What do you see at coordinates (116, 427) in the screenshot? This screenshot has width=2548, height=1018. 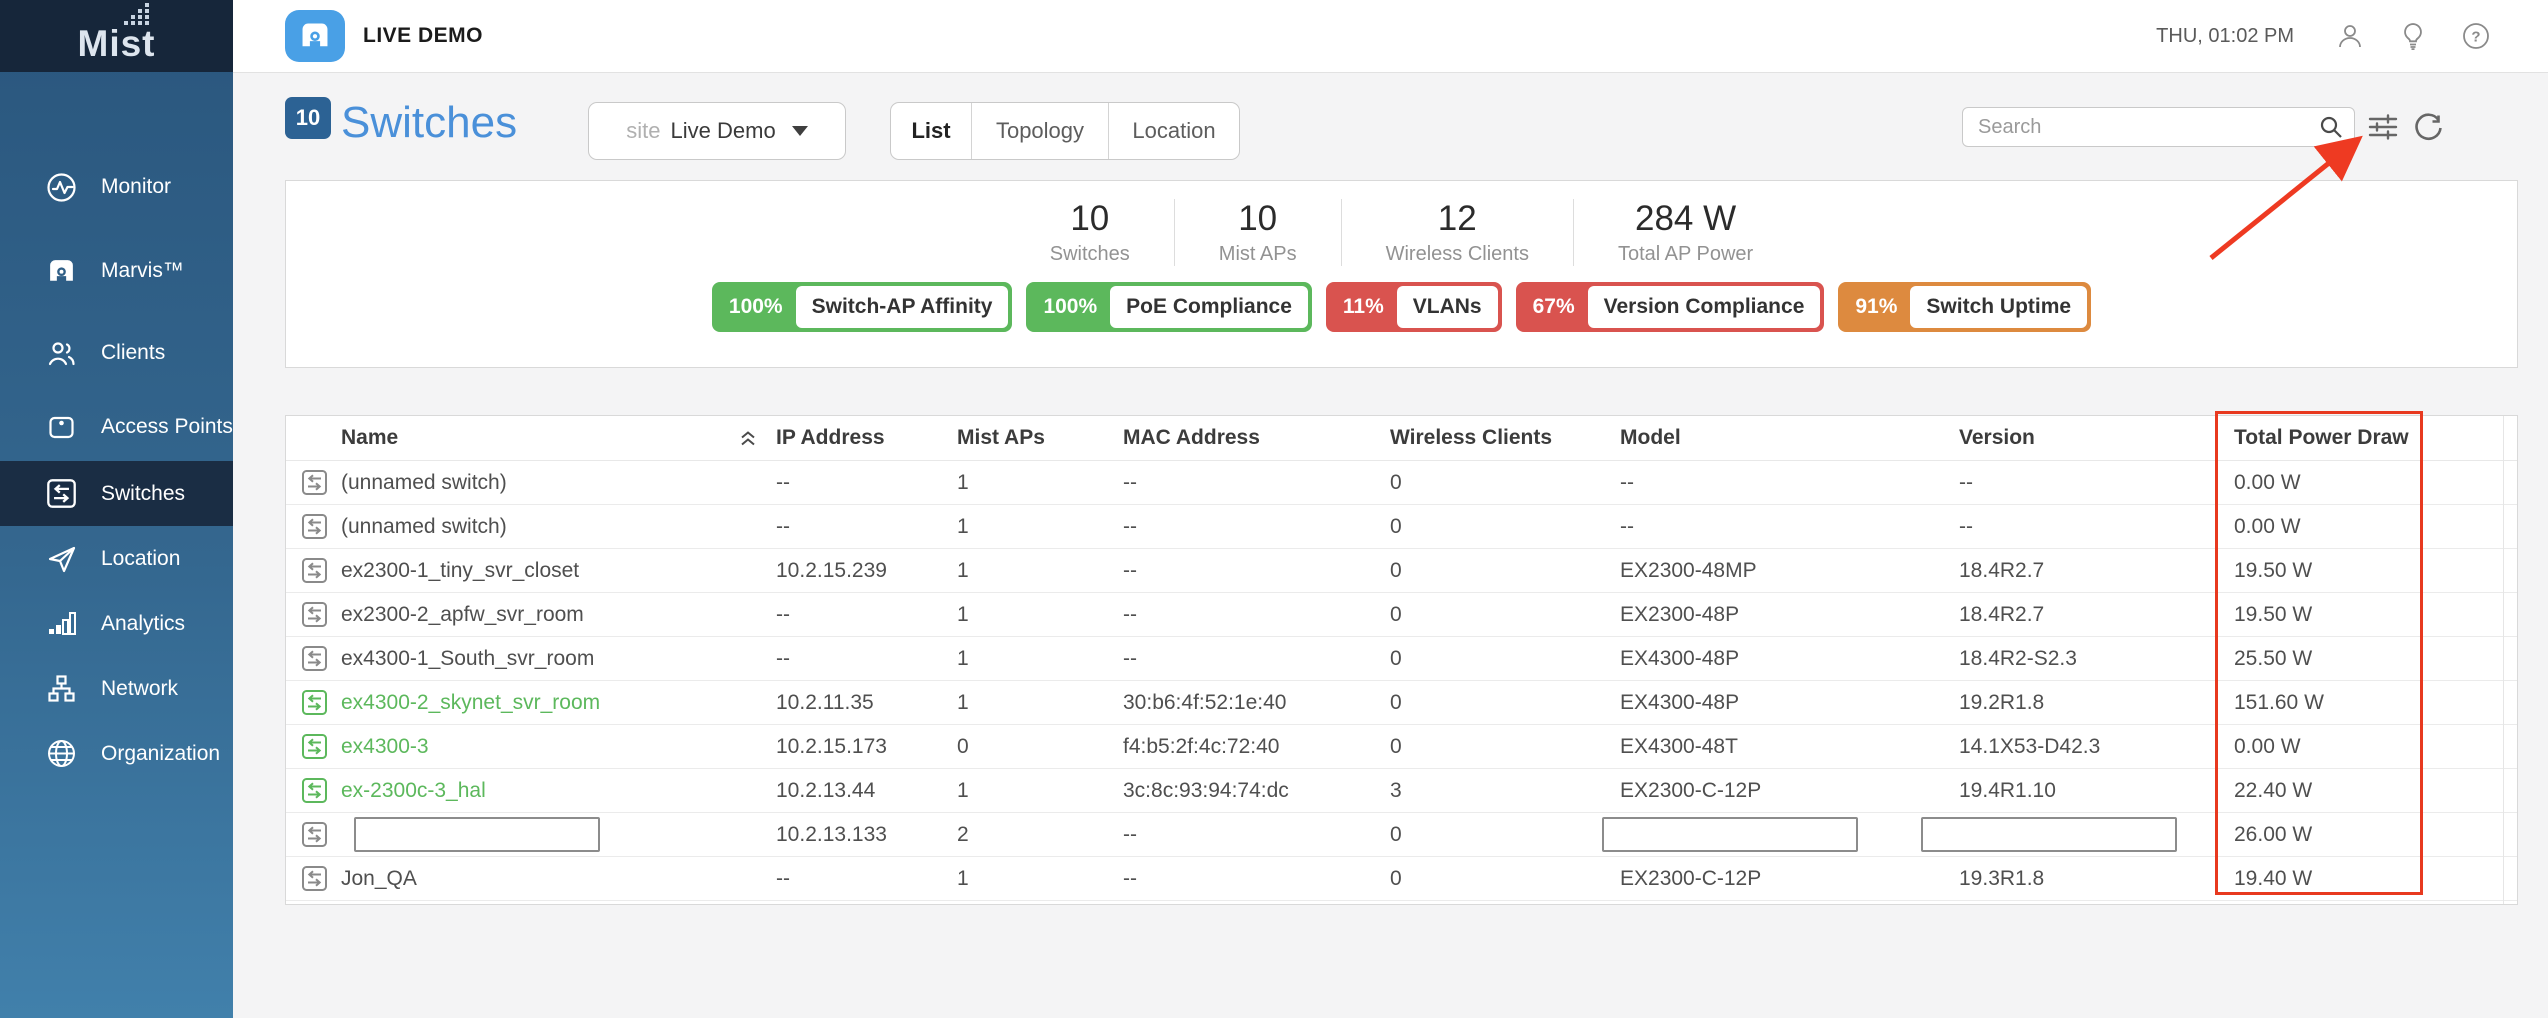 I see `sidebar-item-access-points: Access Points` at bounding box center [116, 427].